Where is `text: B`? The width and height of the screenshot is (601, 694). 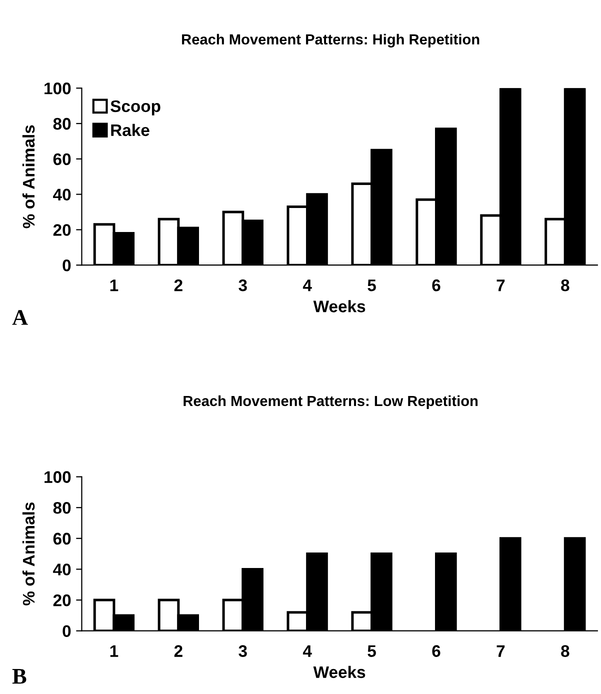 text: B is located at coordinates (19, 676).